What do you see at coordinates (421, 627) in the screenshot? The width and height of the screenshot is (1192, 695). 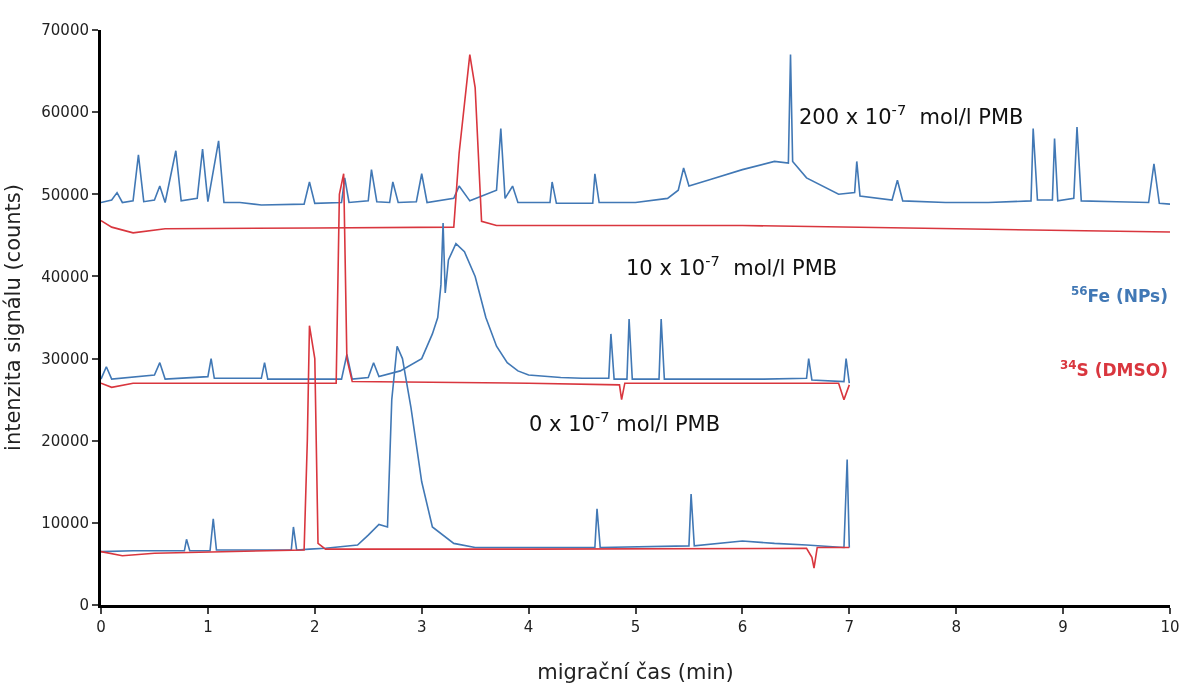 I see `x-tick-label: 3` at bounding box center [421, 627].